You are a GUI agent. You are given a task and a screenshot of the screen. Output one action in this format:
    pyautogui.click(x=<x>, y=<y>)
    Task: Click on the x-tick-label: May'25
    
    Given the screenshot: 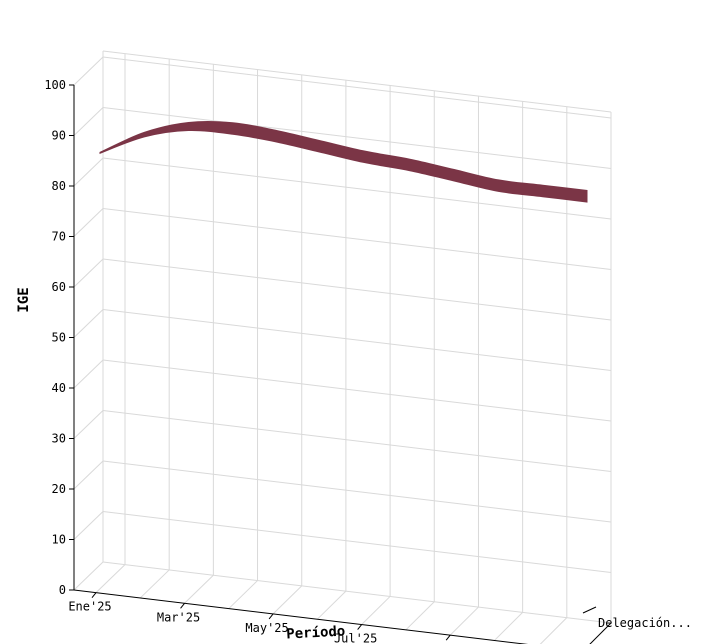 What is the action you would take?
    pyautogui.click(x=266, y=628)
    